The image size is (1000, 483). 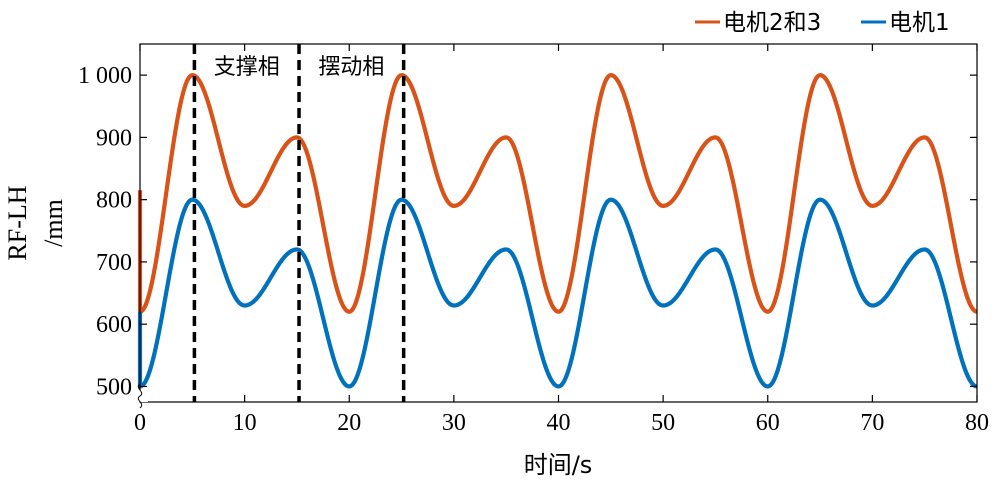 What do you see at coordinates (114, 325) in the screenshot?
I see `y-tick-label: 600` at bounding box center [114, 325].